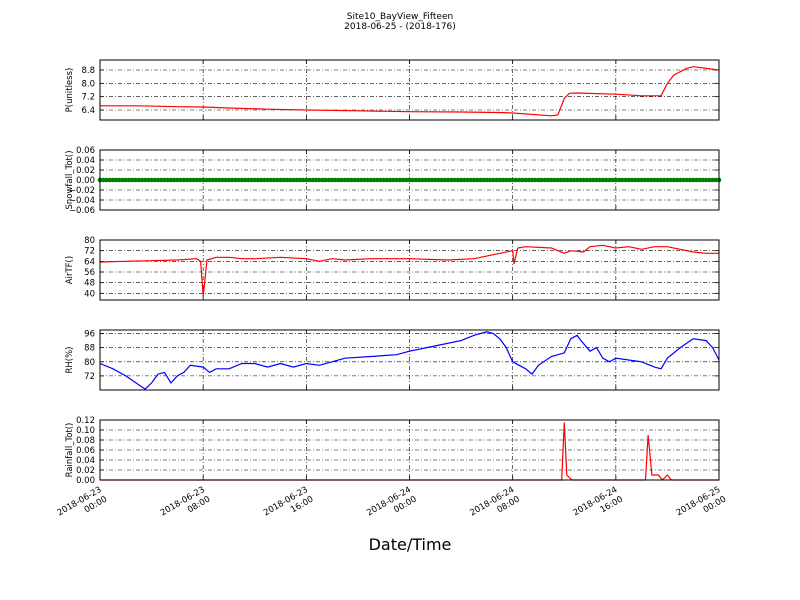 Image resolution: width=800 pixels, height=600 pixels. I want to click on panel-1: 6.4 7.2 8.0 8.8 P(unitless), so click(392, 90).